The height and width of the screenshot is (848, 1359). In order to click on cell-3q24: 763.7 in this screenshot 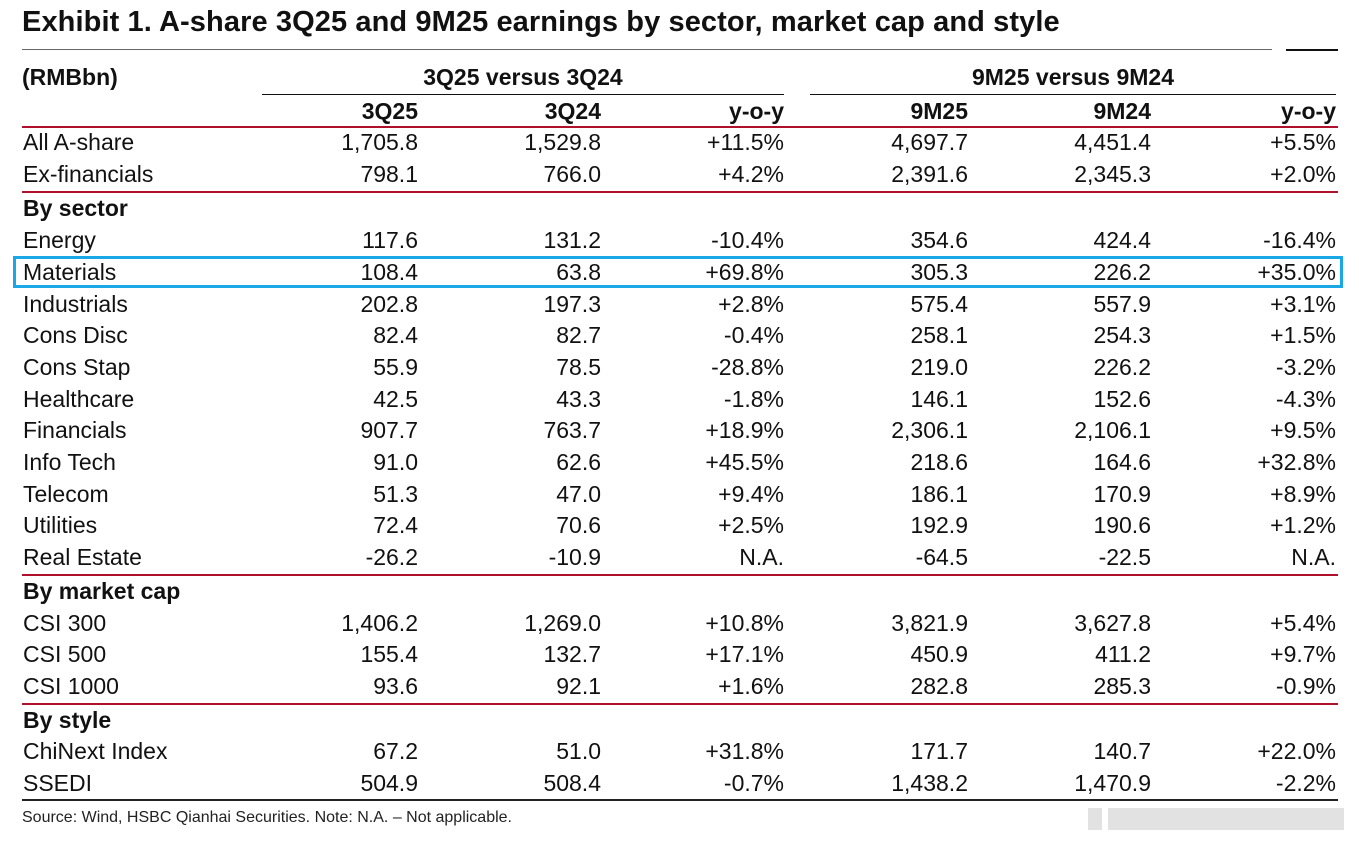, I will do `click(572, 430)`.